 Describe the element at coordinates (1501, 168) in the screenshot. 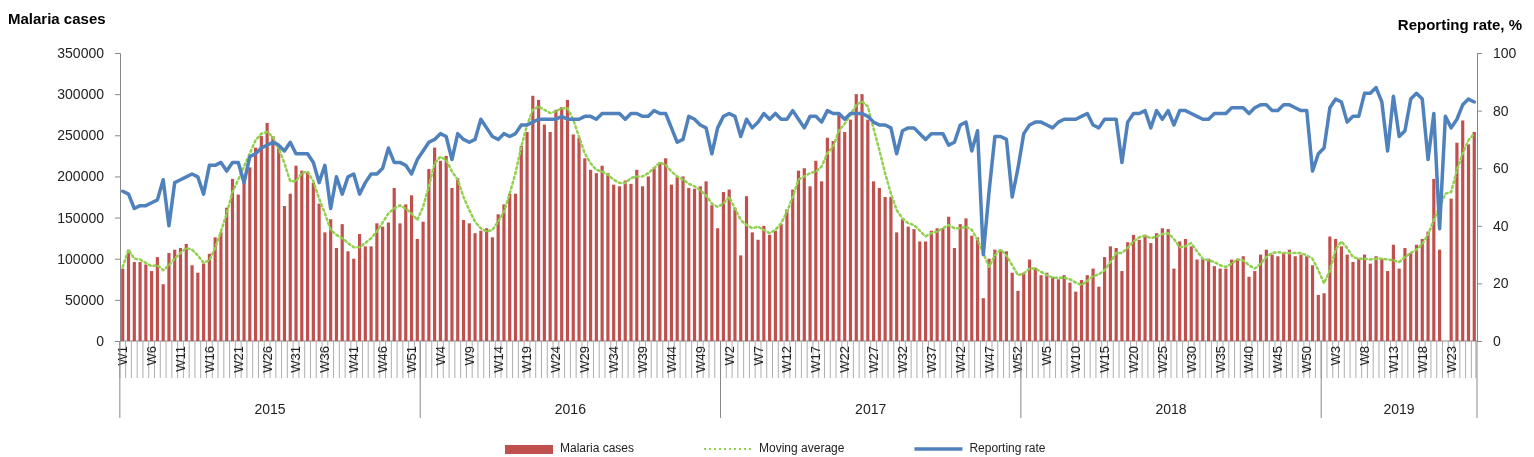

I see `y2-tick-label: 60` at that location.